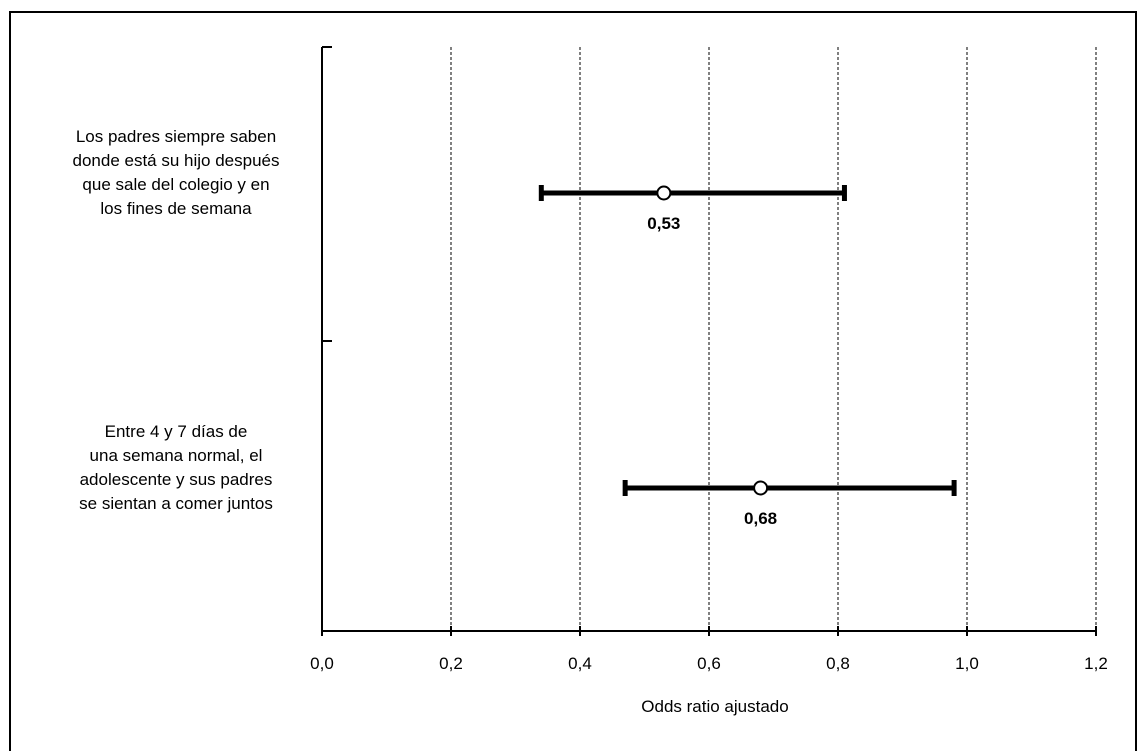 This screenshot has height=751, width=1147. What do you see at coordinates (176, 455) in the screenshot?
I see `category-label-line: una semana normal, el` at bounding box center [176, 455].